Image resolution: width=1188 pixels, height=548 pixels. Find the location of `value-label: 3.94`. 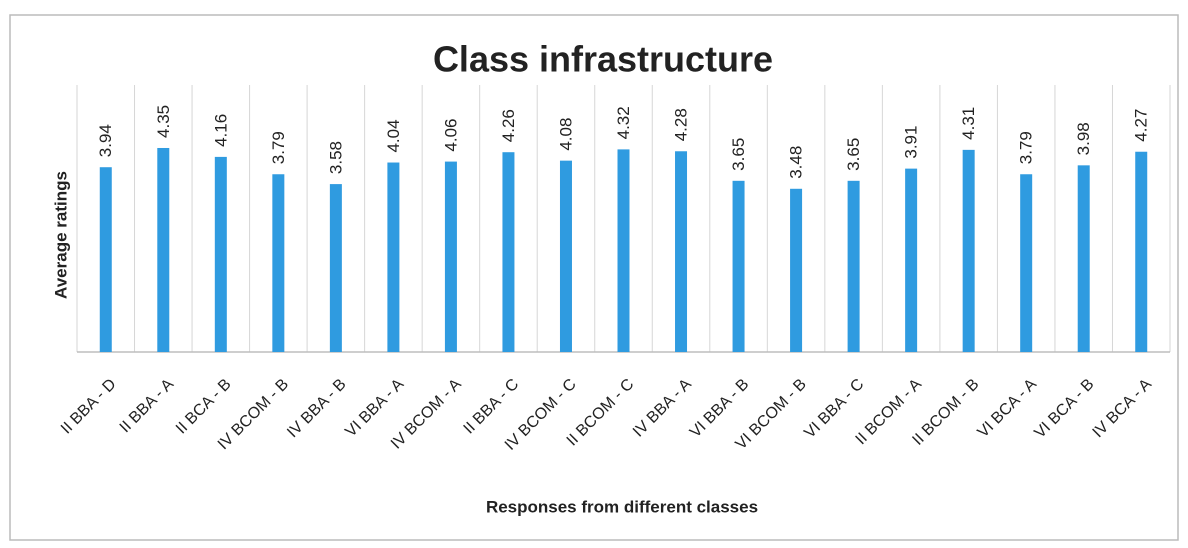

value-label: 3.94 is located at coordinates (105, 140).